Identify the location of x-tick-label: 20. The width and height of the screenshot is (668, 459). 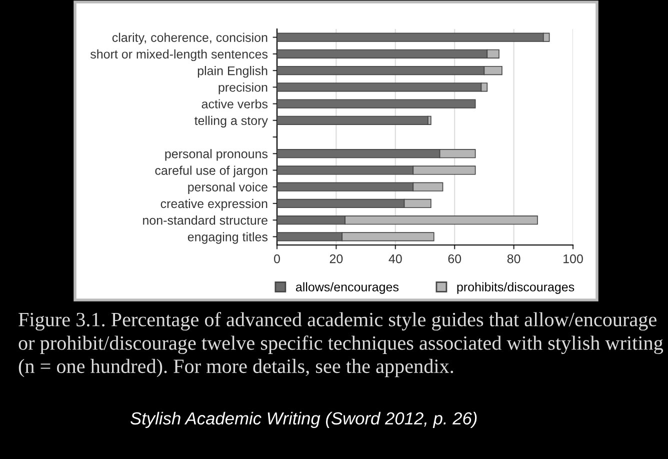
(336, 259).